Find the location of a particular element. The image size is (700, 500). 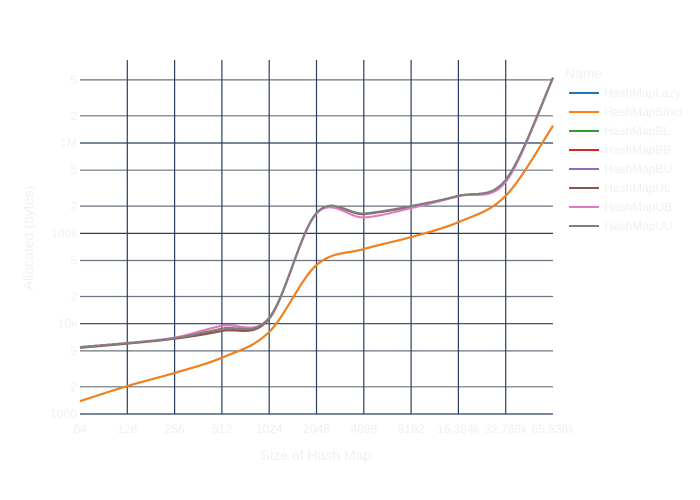

legend-item-hashmapbb: HashMapBB is located at coordinates (620, 150).